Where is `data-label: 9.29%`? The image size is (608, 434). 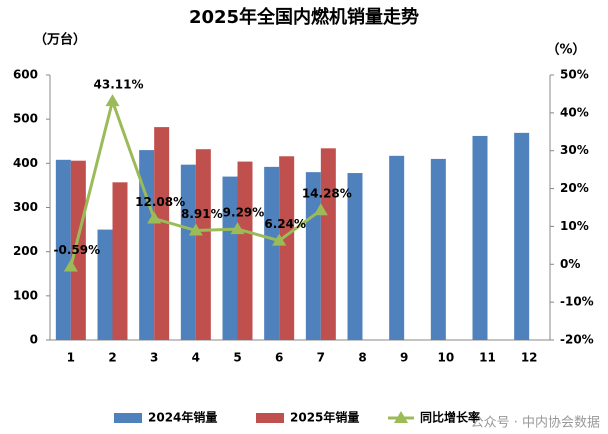 data-label: 9.29% is located at coordinates (244, 213).